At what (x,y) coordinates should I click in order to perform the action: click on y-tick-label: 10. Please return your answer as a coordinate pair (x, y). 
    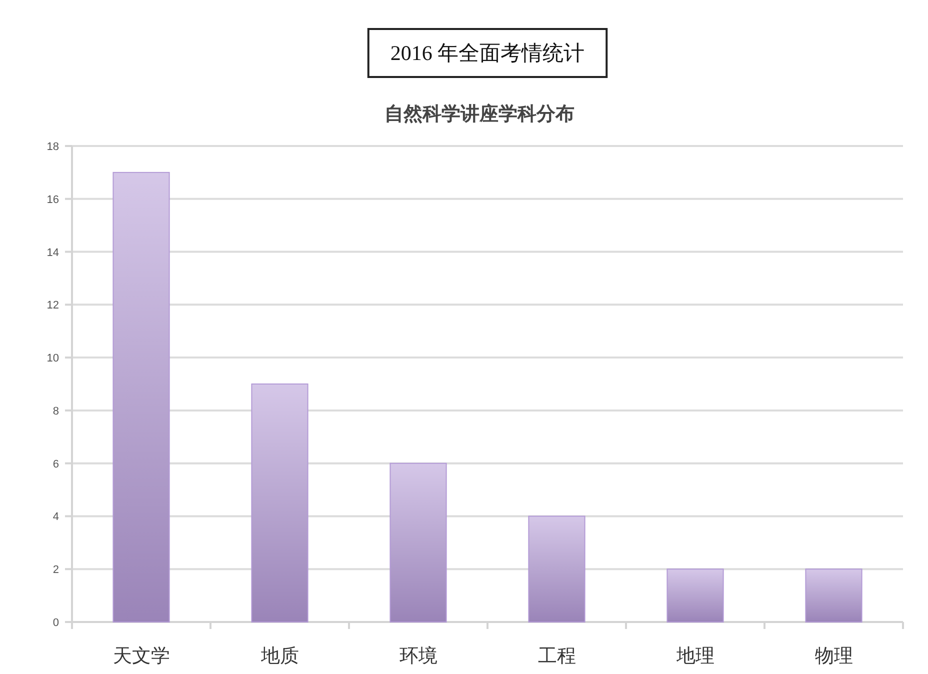
    Looking at the image, I should click on (52, 358).